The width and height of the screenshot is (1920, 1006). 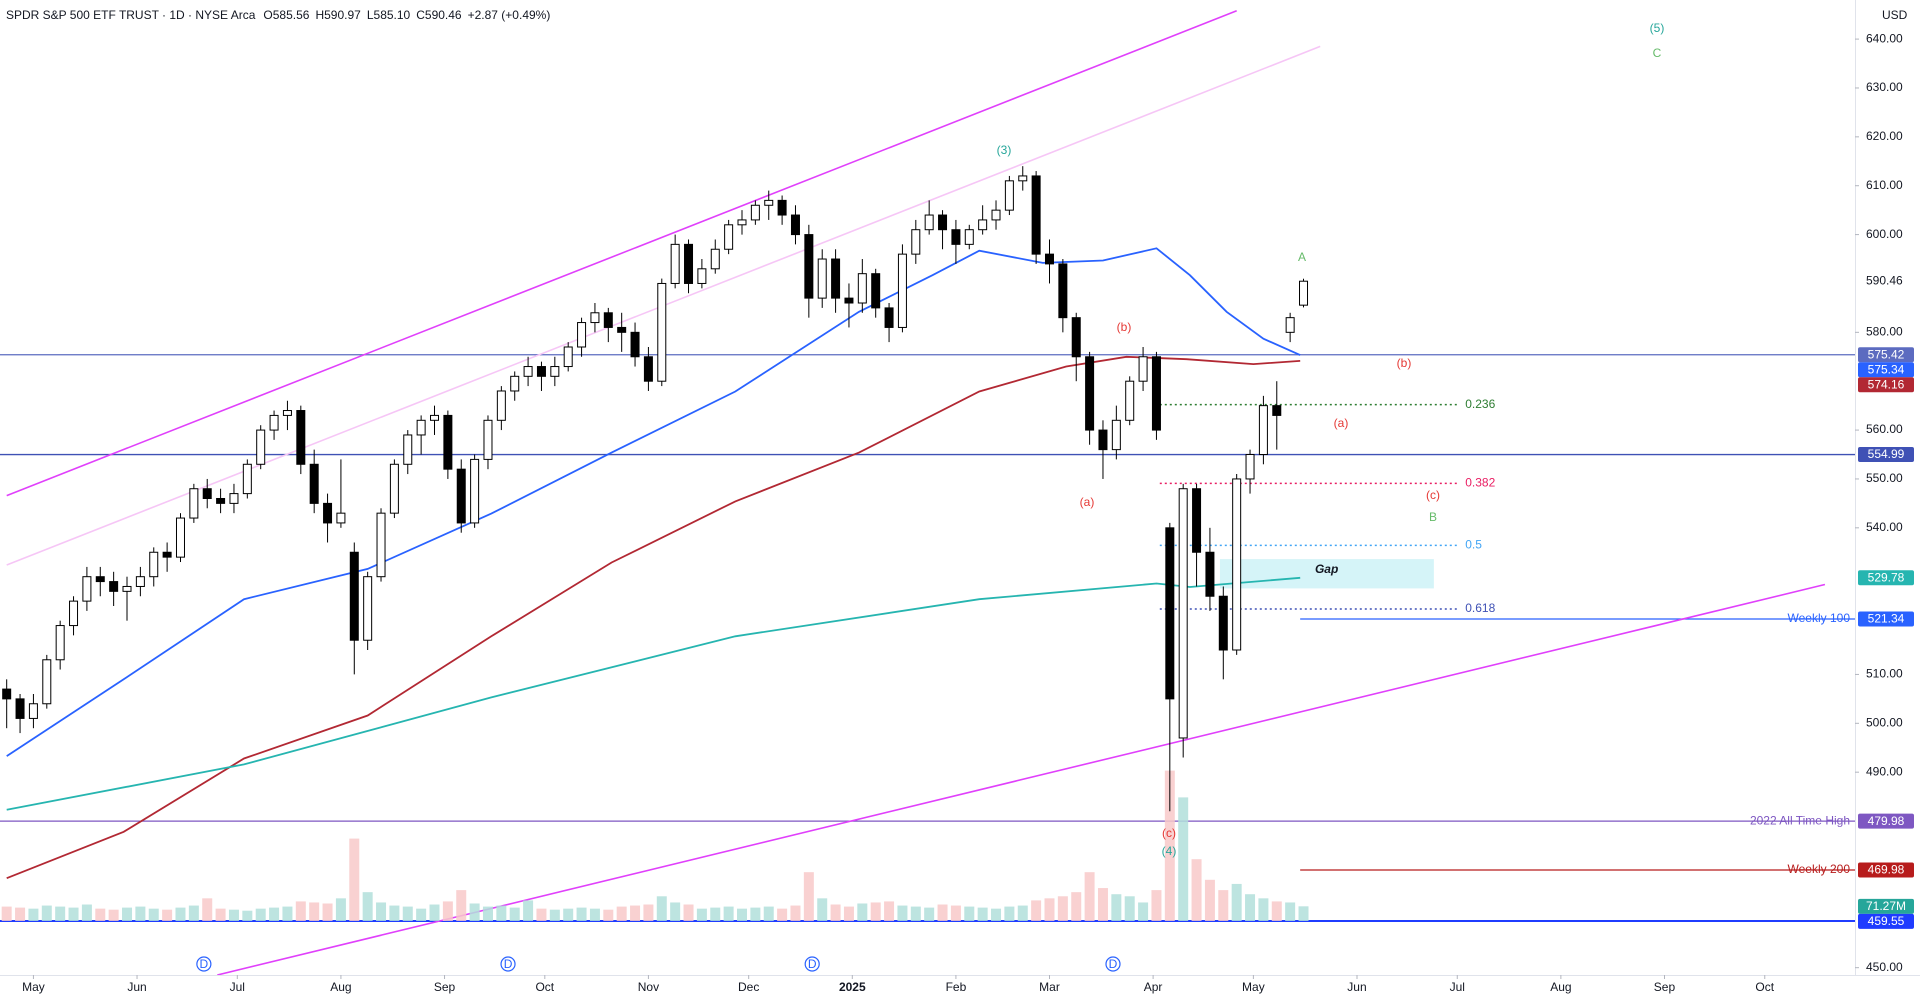 What do you see at coordinates (1884, 771) in the screenshot?
I see `y-tick-label: 490.00` at bounding box center [1884, 771].